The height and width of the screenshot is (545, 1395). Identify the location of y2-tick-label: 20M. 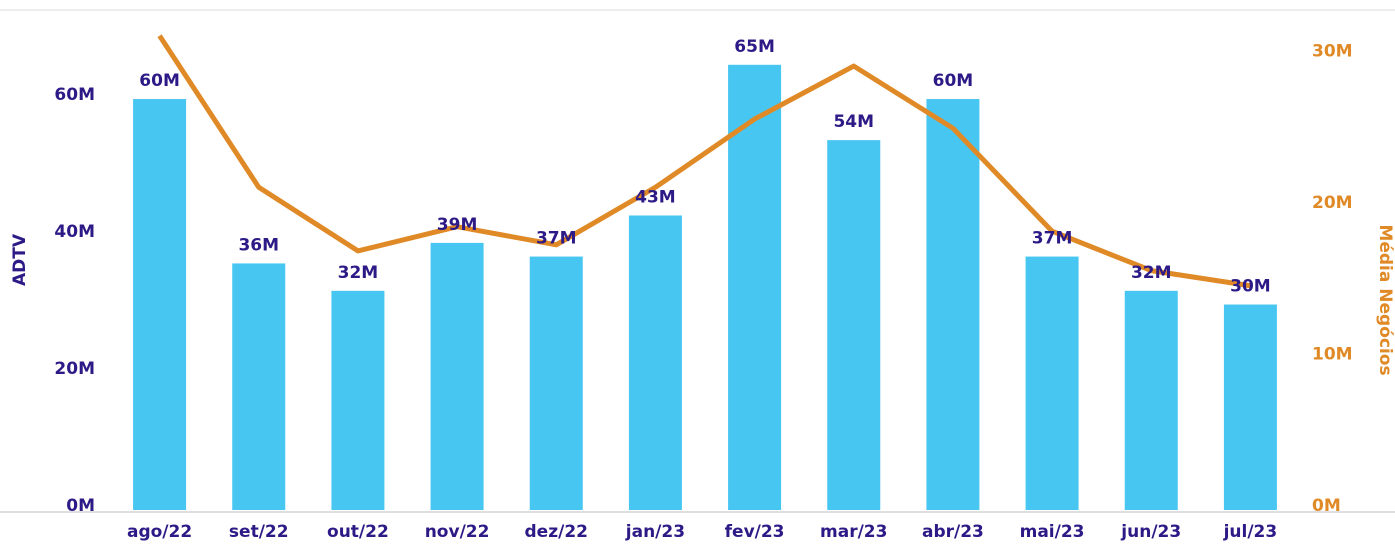
(1332, 203).